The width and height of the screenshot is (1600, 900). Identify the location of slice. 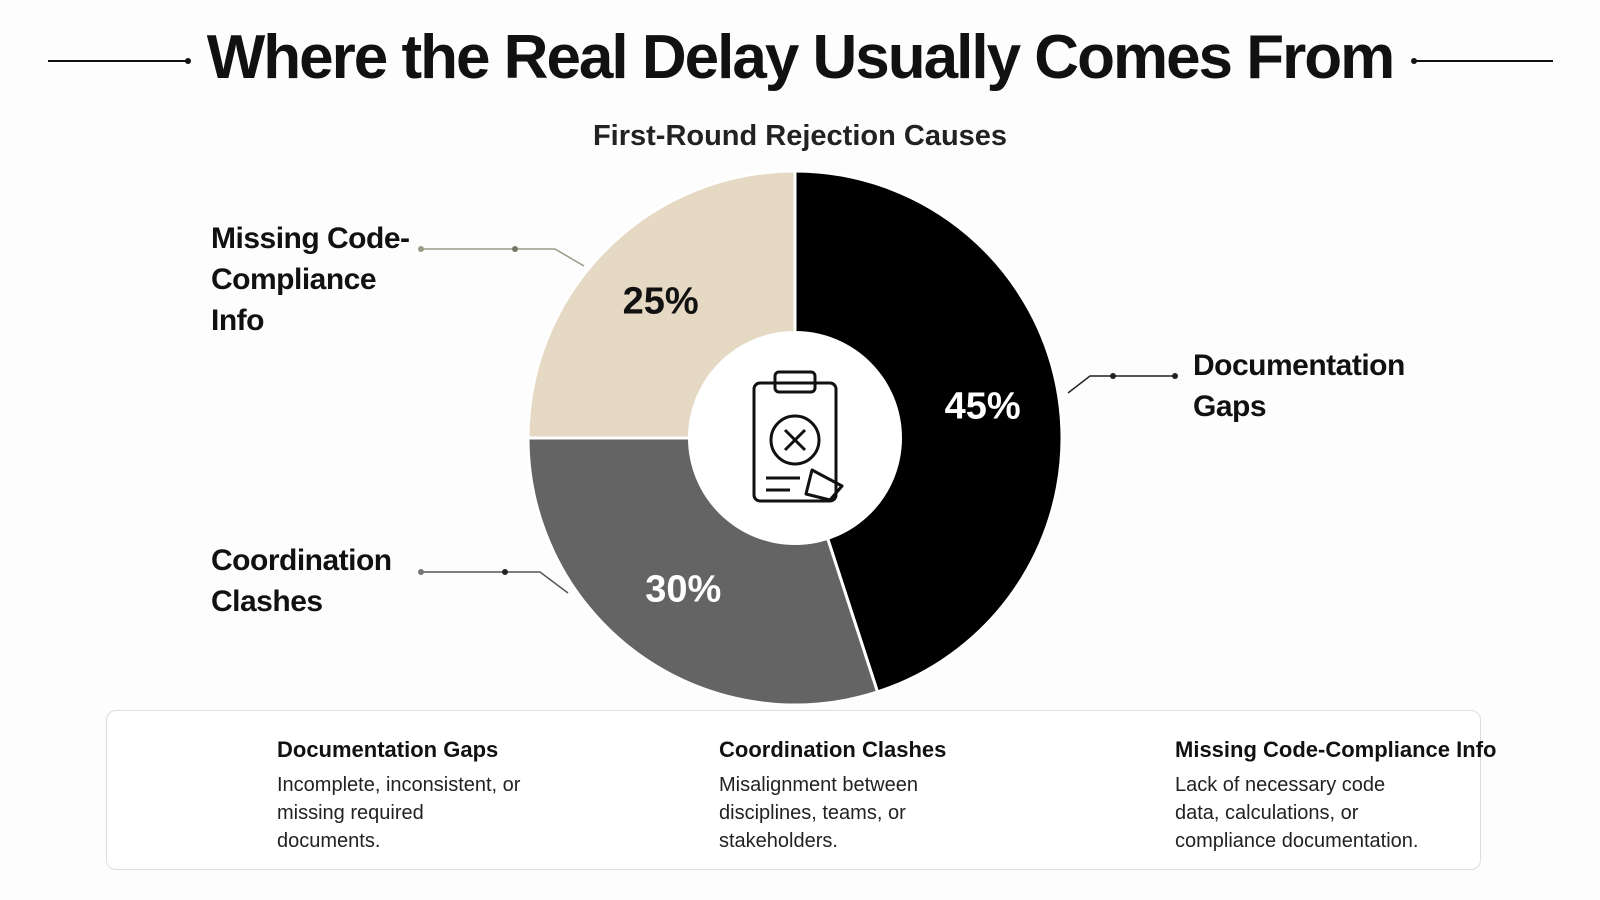
(928, 431).